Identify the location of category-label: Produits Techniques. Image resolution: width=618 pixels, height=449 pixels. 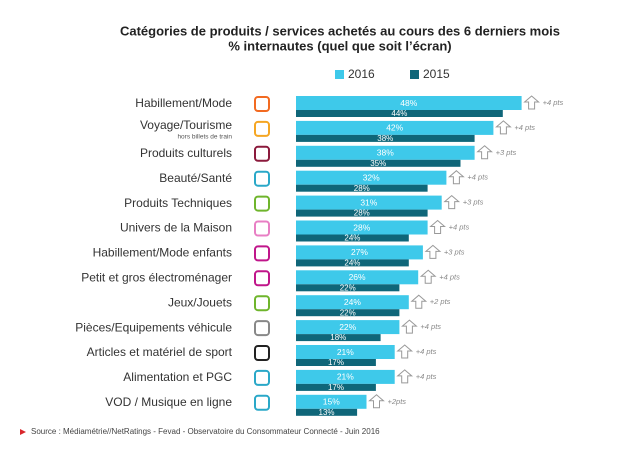
(178, 203).